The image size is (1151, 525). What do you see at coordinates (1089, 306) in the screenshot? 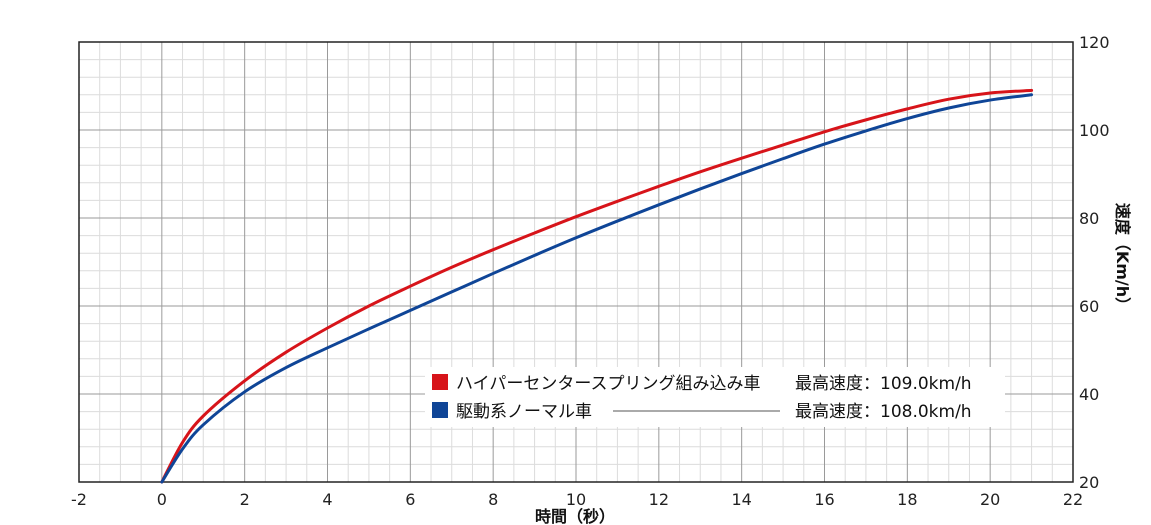
I see `y-tick-label: 60` at bounding box center [1089, 306].